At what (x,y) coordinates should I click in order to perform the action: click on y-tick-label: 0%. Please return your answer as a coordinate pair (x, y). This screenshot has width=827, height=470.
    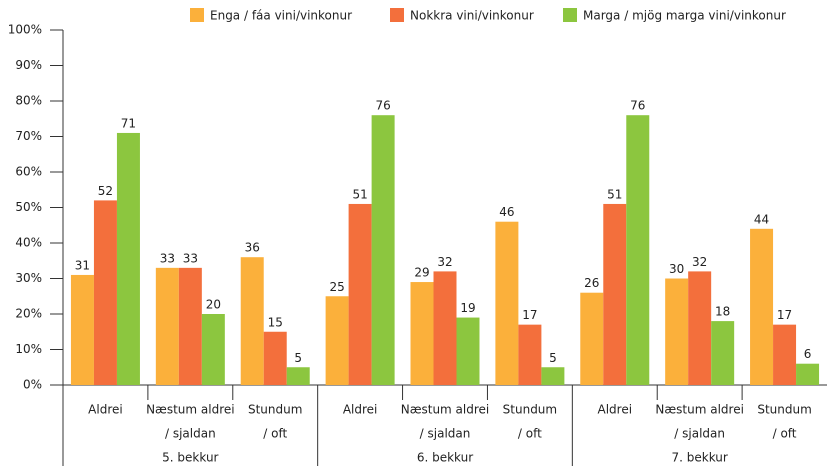
    Looking at the image, I should click on (32, 385).